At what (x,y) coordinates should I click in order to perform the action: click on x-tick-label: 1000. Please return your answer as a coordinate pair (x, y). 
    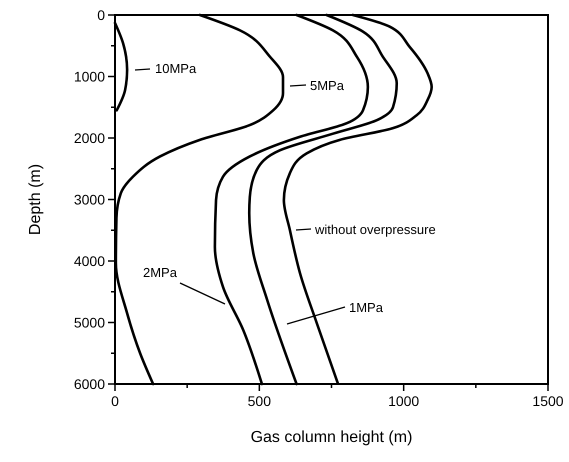
    Looking at the image, I should click on (404, 401).